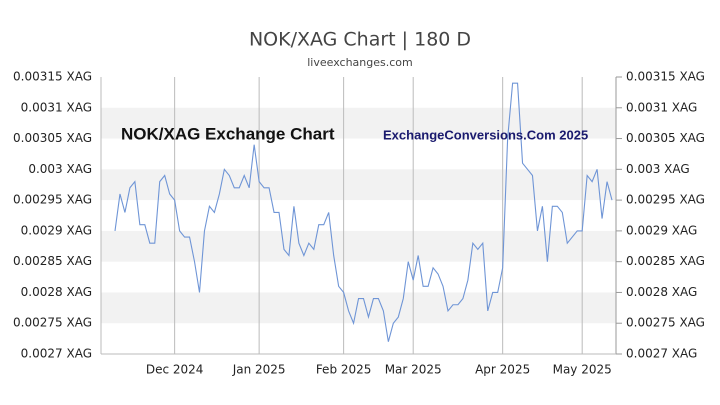  Describe the element at coordinates (665, 138) in the screenshot. I see `y-tick-label-right: 0.00305 XAG` at that location.